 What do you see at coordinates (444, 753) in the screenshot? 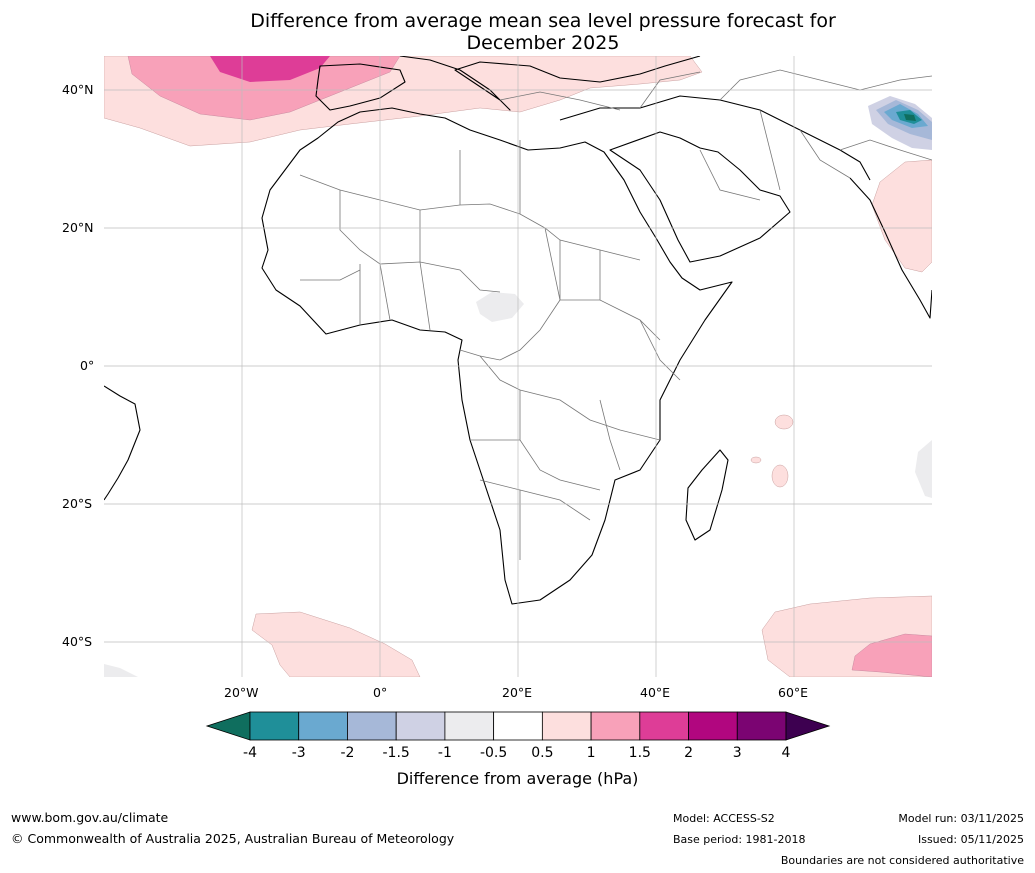
I see `colorbar-tick-label: -1` at bounding box center [444, 753].